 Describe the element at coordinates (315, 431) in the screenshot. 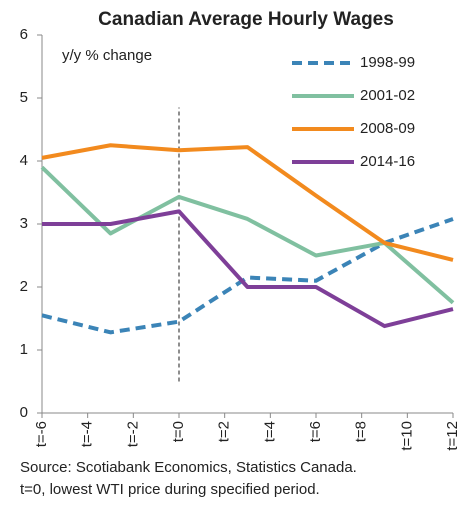

I see `x-tick-label: t=6` at that location.